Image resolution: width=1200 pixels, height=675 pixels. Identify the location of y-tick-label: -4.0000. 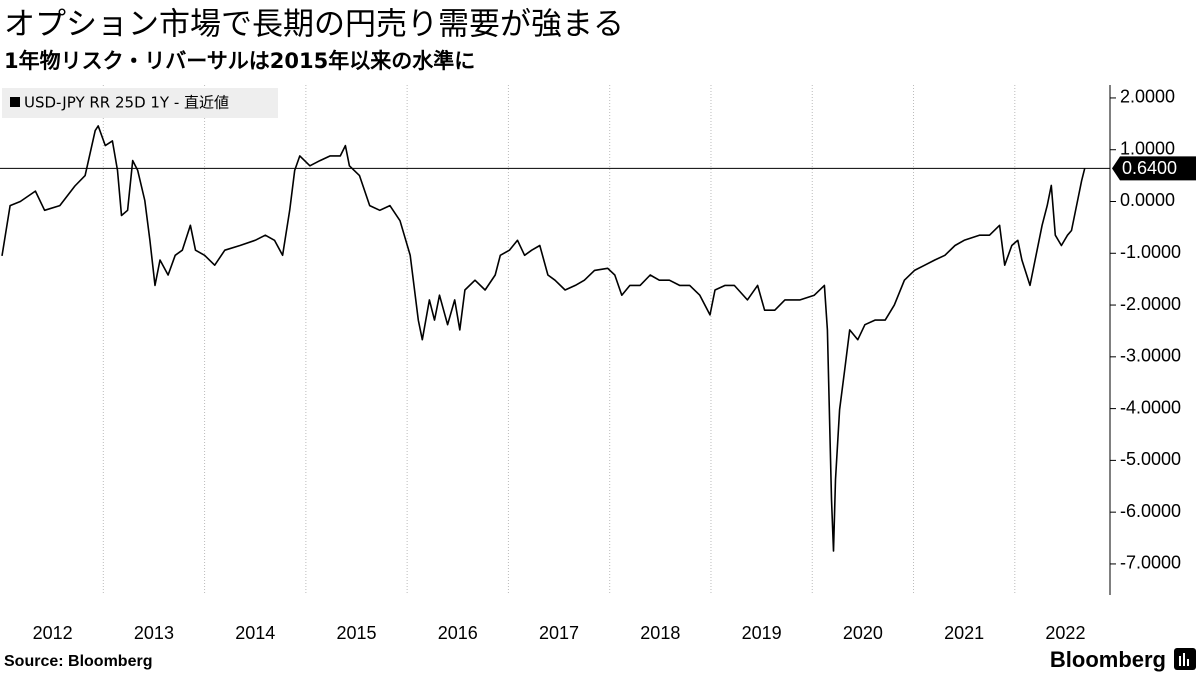
(1150, 407).